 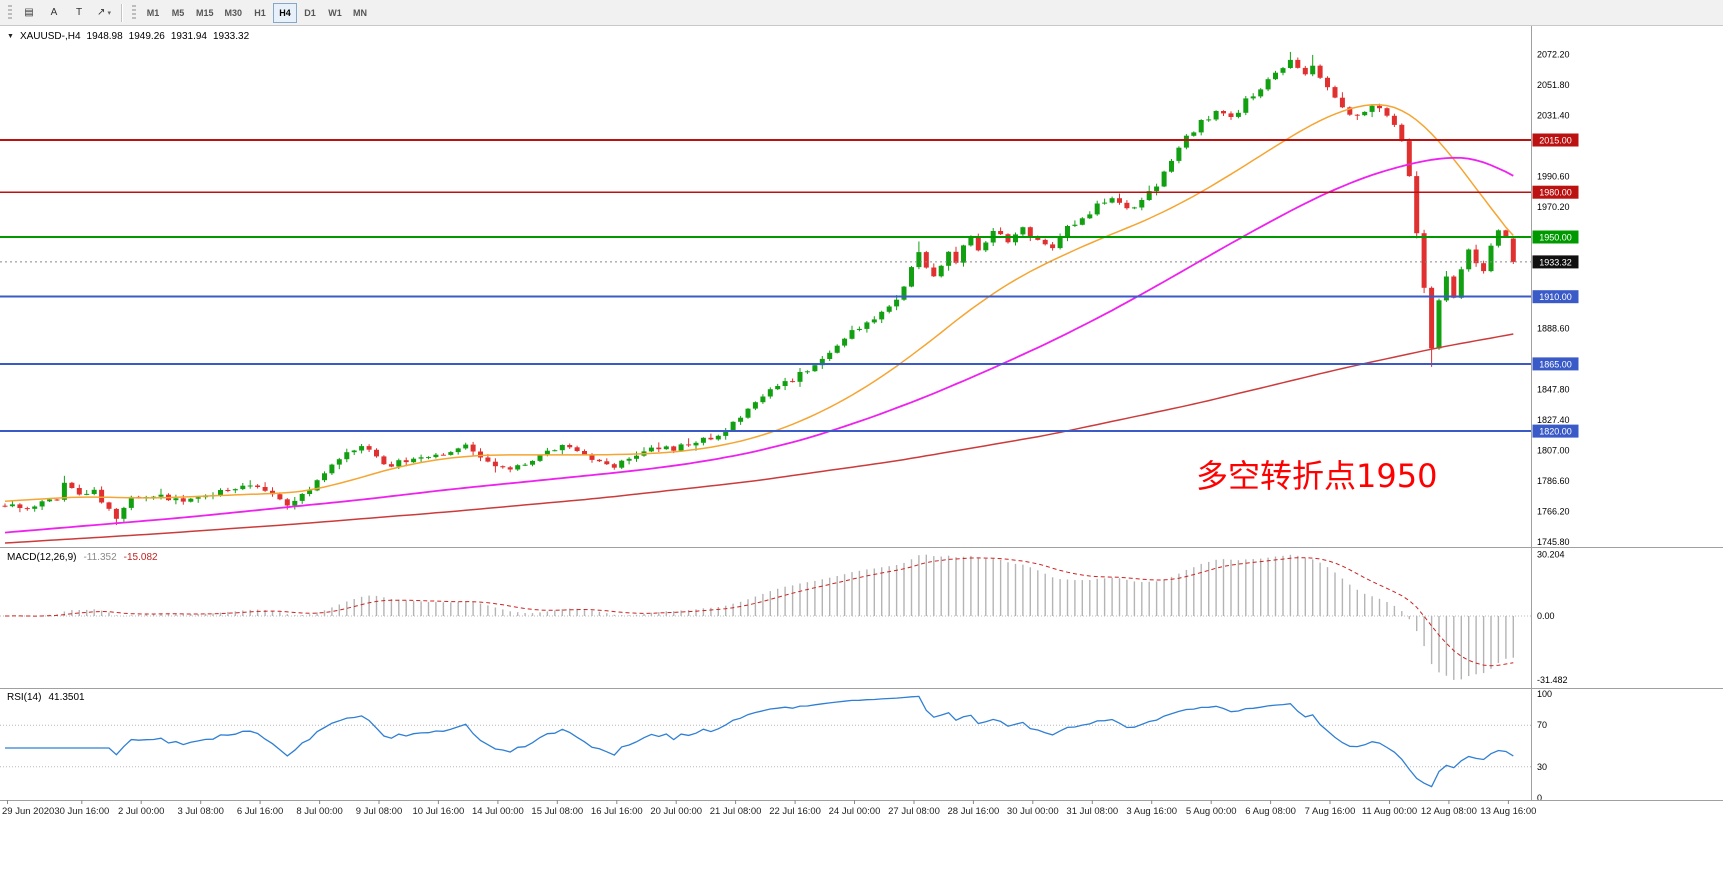 What do you see at coordinates (617, 811) in the screenshot?
I see `time-axis-label: 16 Jul 16:00` at bounding box center [617, 811].